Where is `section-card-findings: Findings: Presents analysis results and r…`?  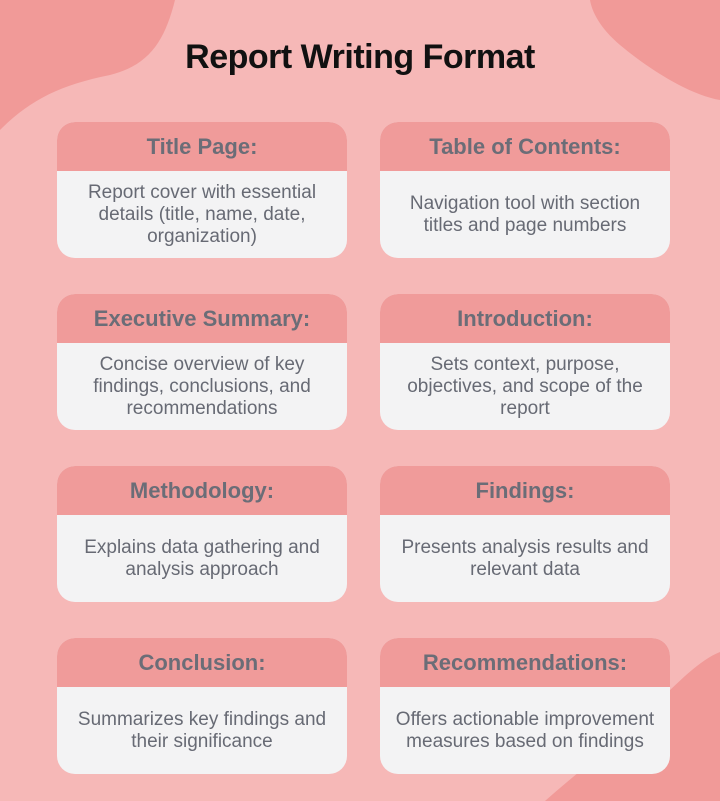 section-card-findings: Findings: Presents analysis results and r… is located at coordinates (525, 534).